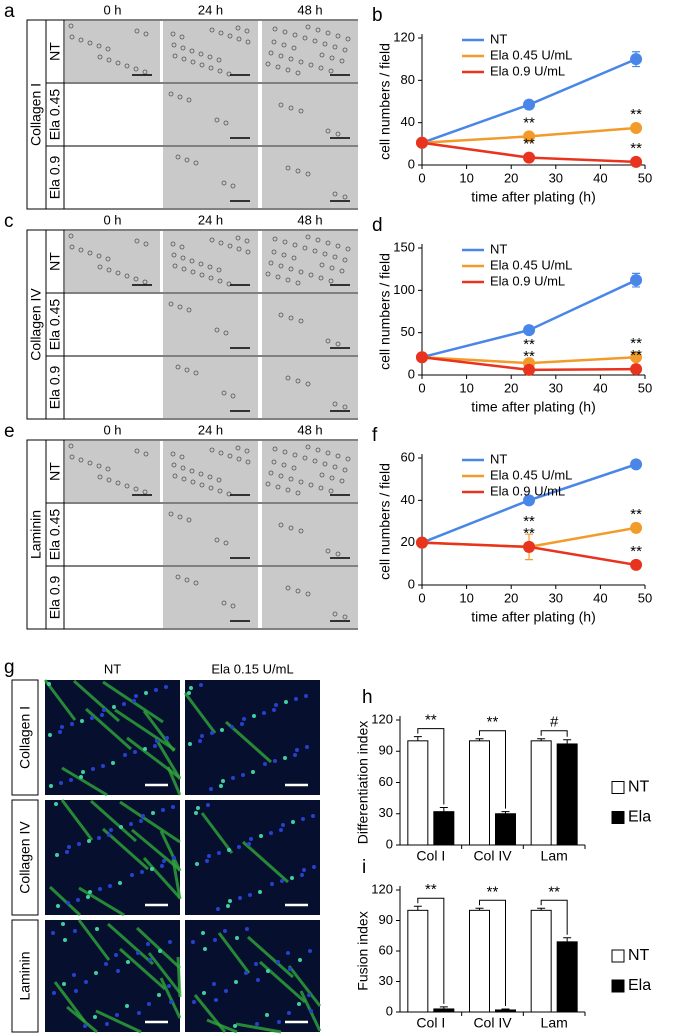 This screenshot has width=685, height=1034. What do you see at coordinates (112, 429) in the screenshot?
I see `column-header: 0 h` at bounding box center [112, 429].